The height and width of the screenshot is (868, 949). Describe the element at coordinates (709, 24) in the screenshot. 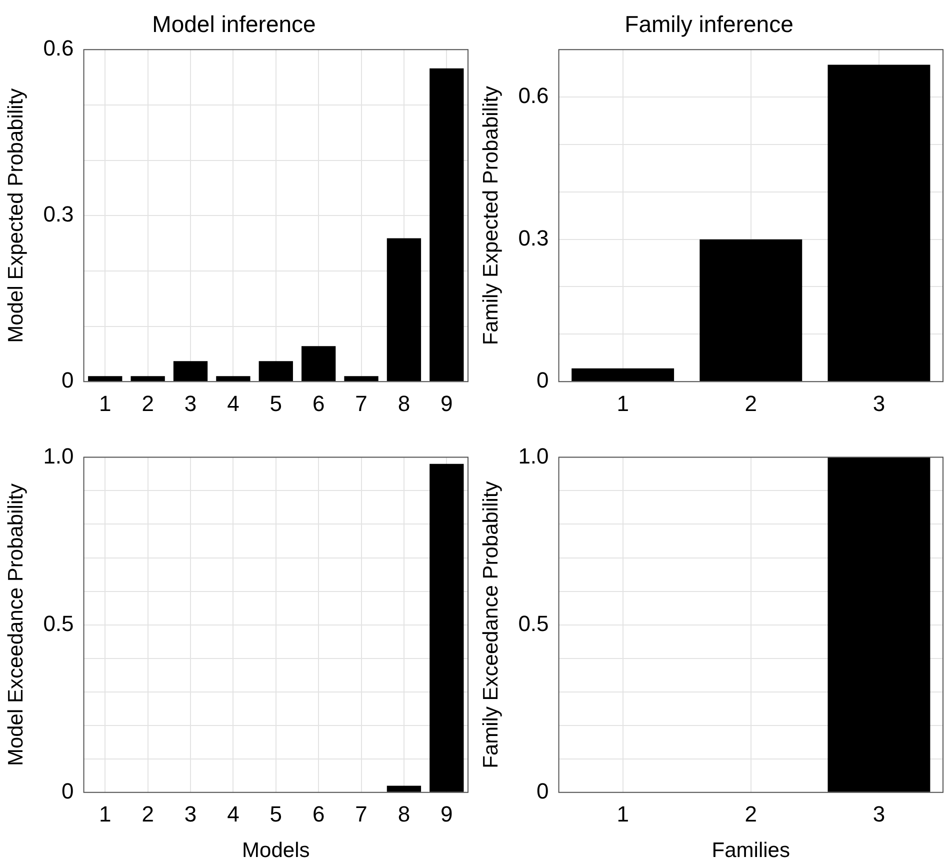

I see `chart-title: Family inference` at that location.